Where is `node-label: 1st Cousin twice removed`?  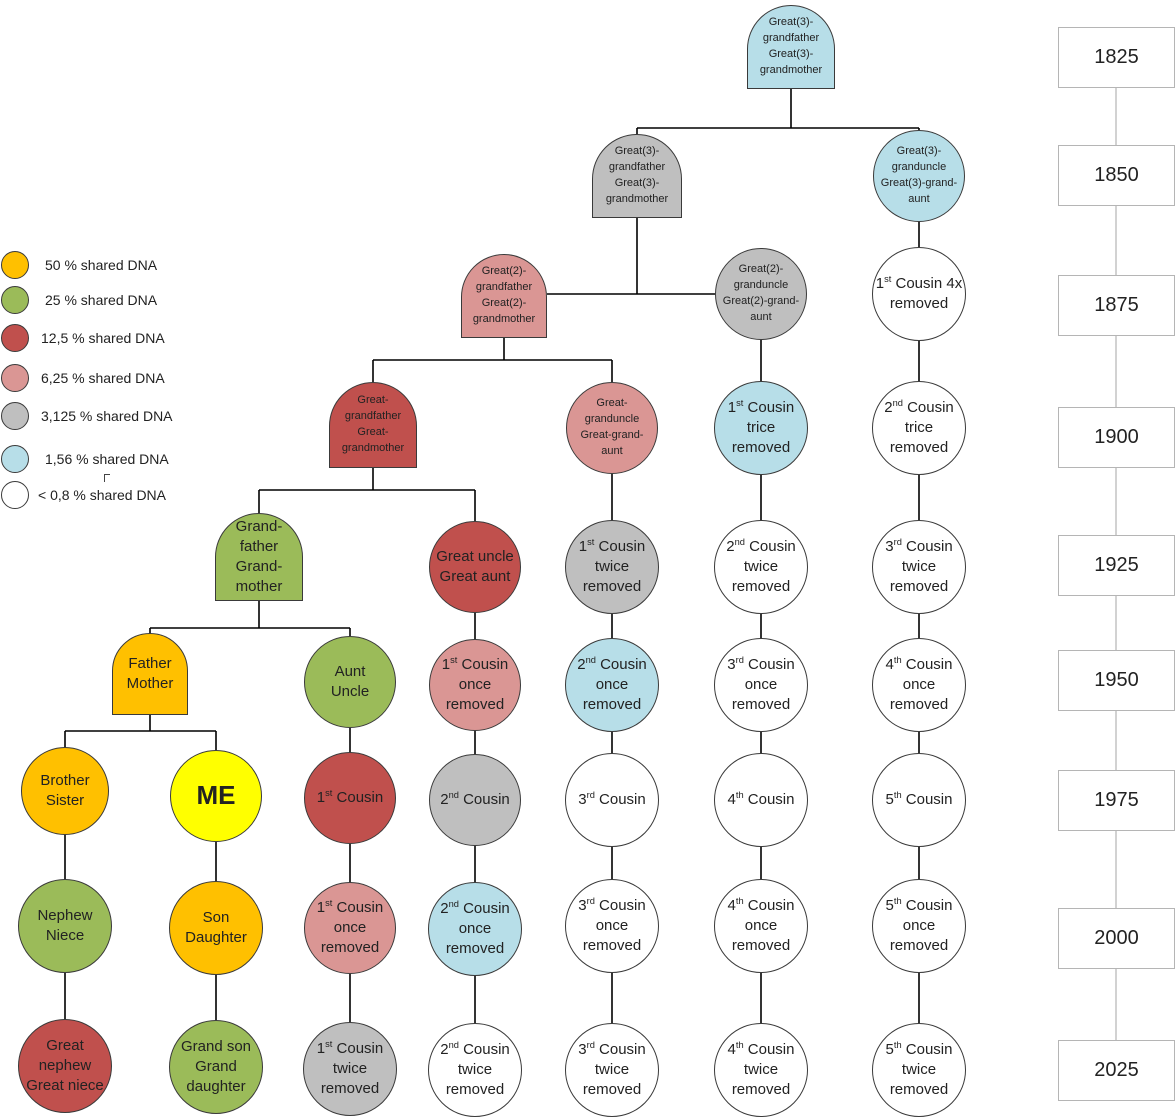
node-label: 1st Cousin twice removed is located at coordinates (612, 567).